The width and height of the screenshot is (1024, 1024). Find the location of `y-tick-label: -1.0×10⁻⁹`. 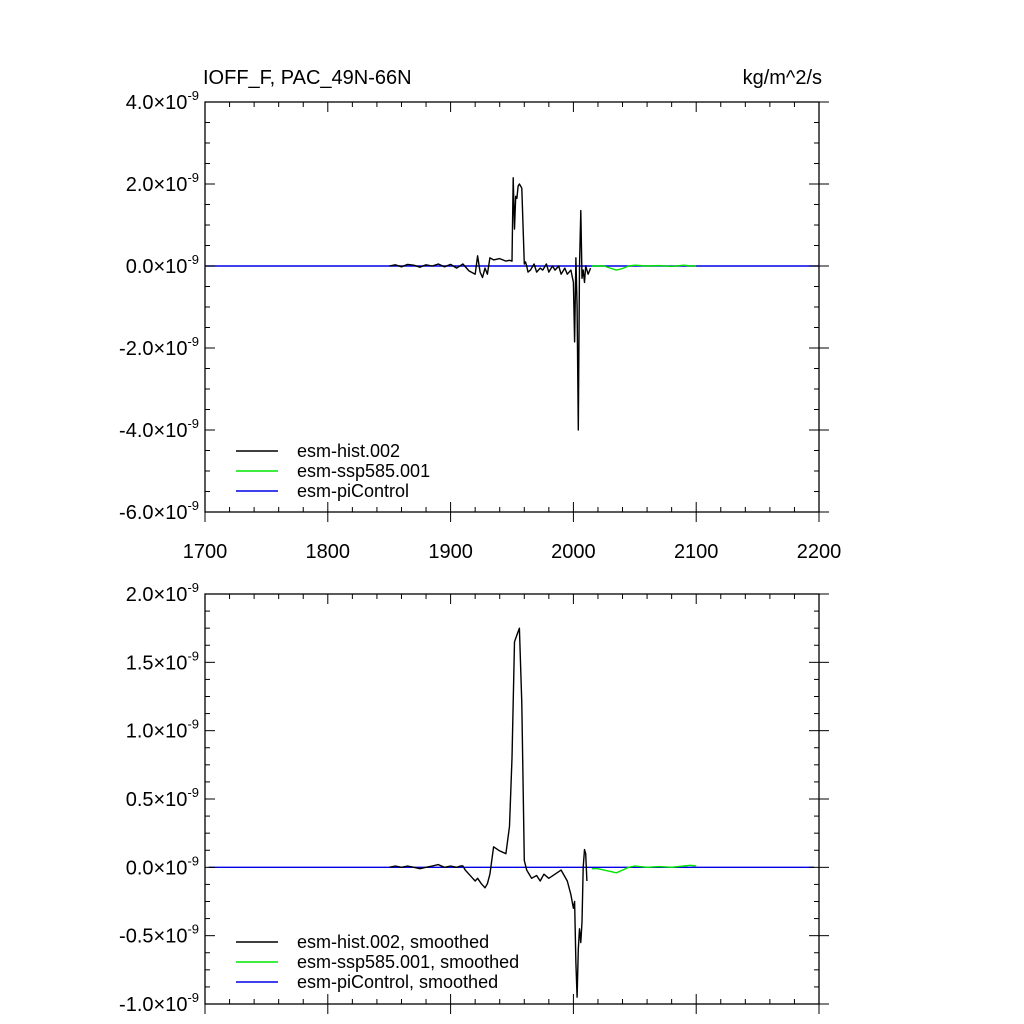

y-tick-label: -1.0×10⁻⁹ is located at coordinates (159, 1003).